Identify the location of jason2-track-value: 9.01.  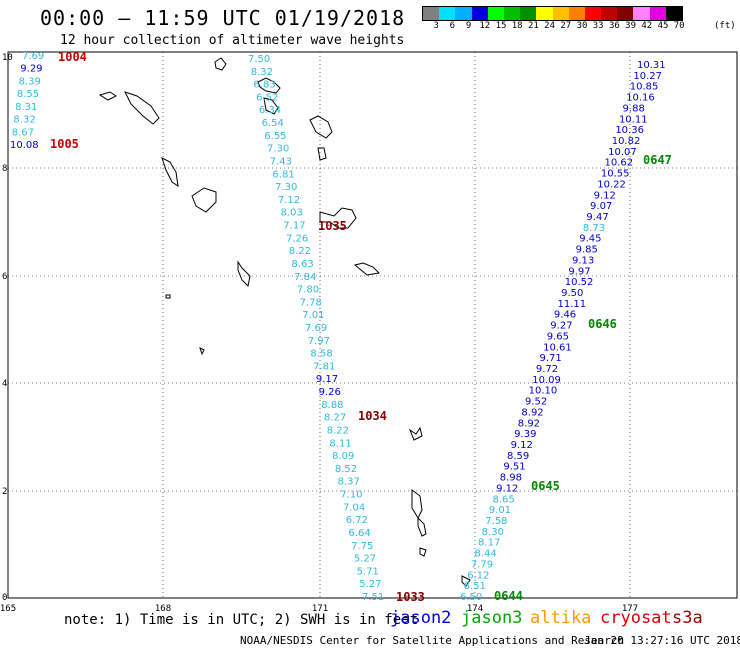
(500, 510).